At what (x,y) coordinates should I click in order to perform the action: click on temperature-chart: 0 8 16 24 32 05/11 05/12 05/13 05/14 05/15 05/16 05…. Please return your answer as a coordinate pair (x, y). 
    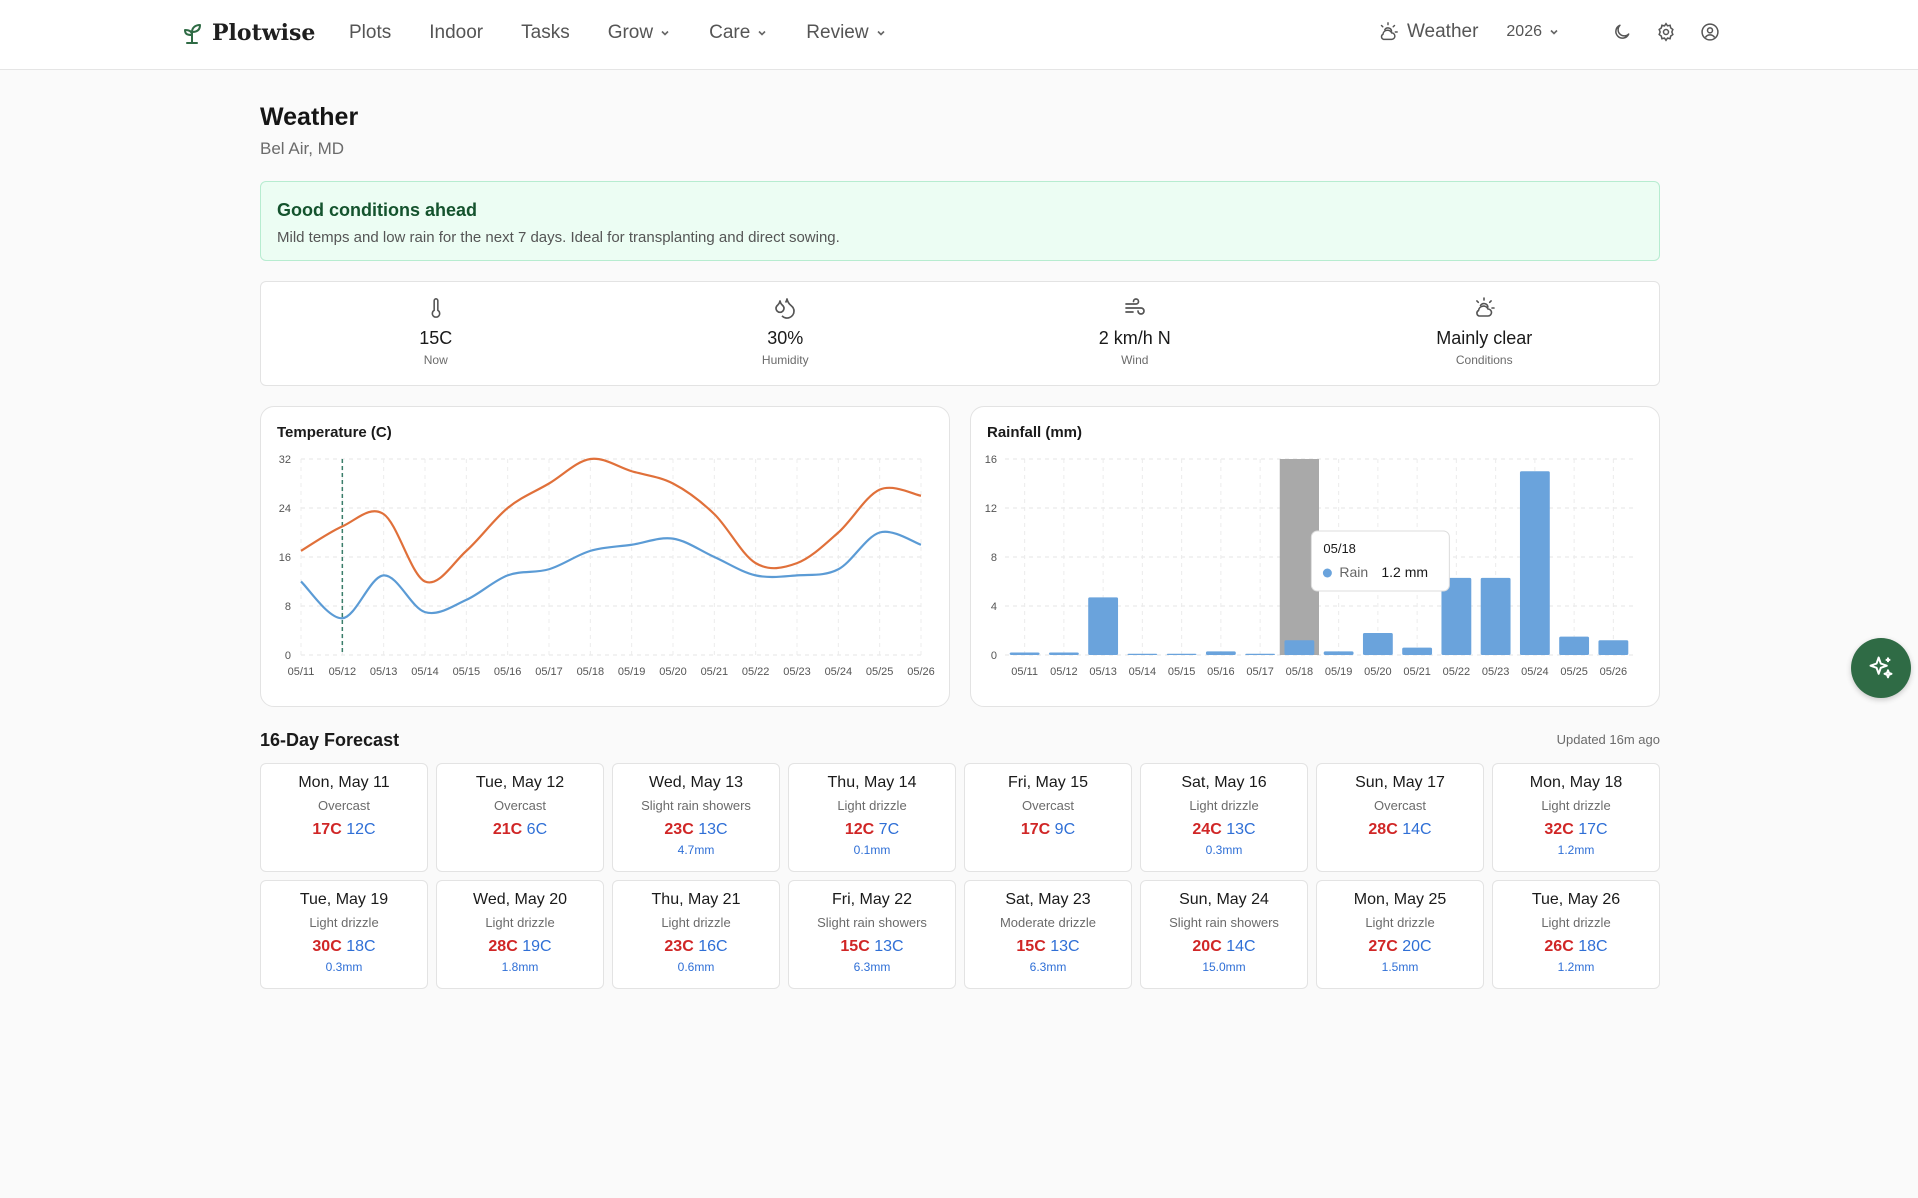
    Looking at the image, I should click on (606, 557).